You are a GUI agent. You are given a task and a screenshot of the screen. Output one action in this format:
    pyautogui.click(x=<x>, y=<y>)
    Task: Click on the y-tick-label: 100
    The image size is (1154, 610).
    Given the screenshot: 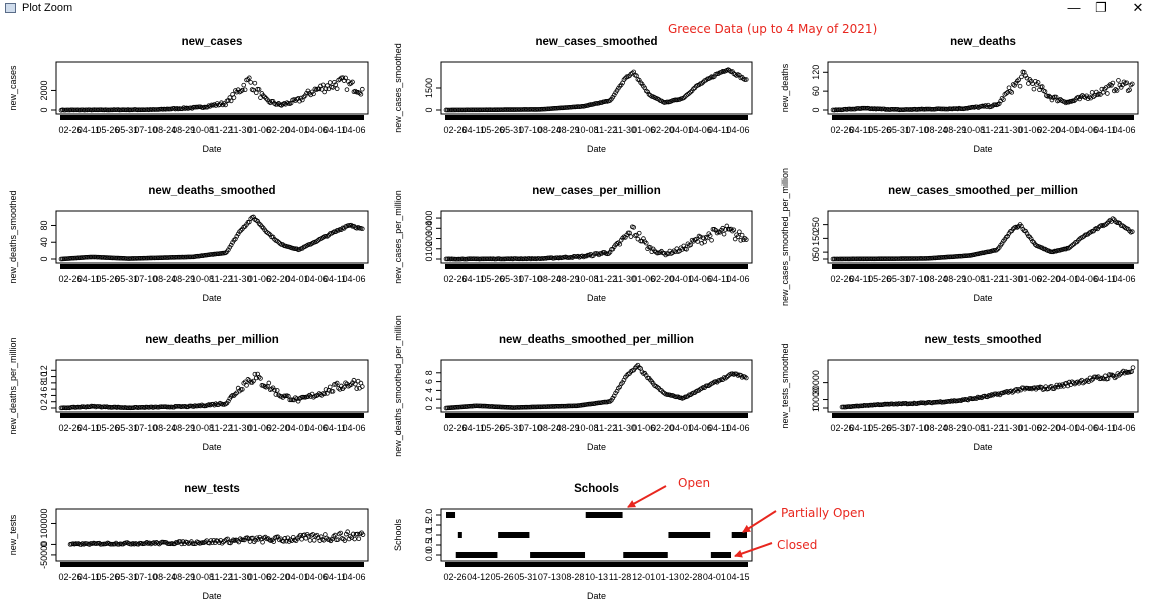 What is the action you would take?
    pyautogui.click(x=429, y=248)
    